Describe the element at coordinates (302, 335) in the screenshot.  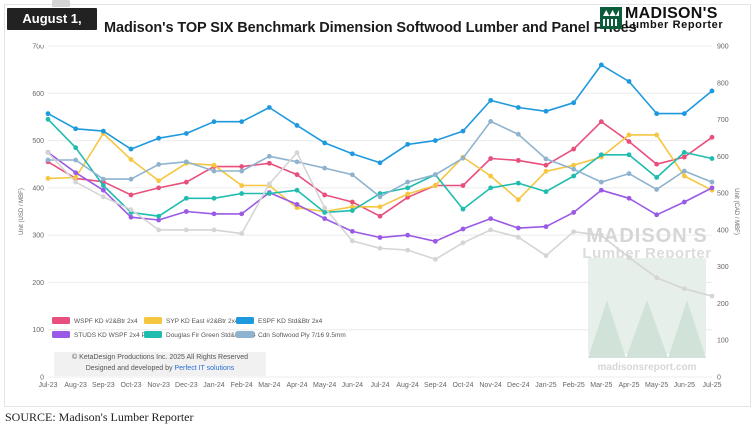
I see `legend-label: Cdn Softwood Ply 7/16 9.5mm` at that location.